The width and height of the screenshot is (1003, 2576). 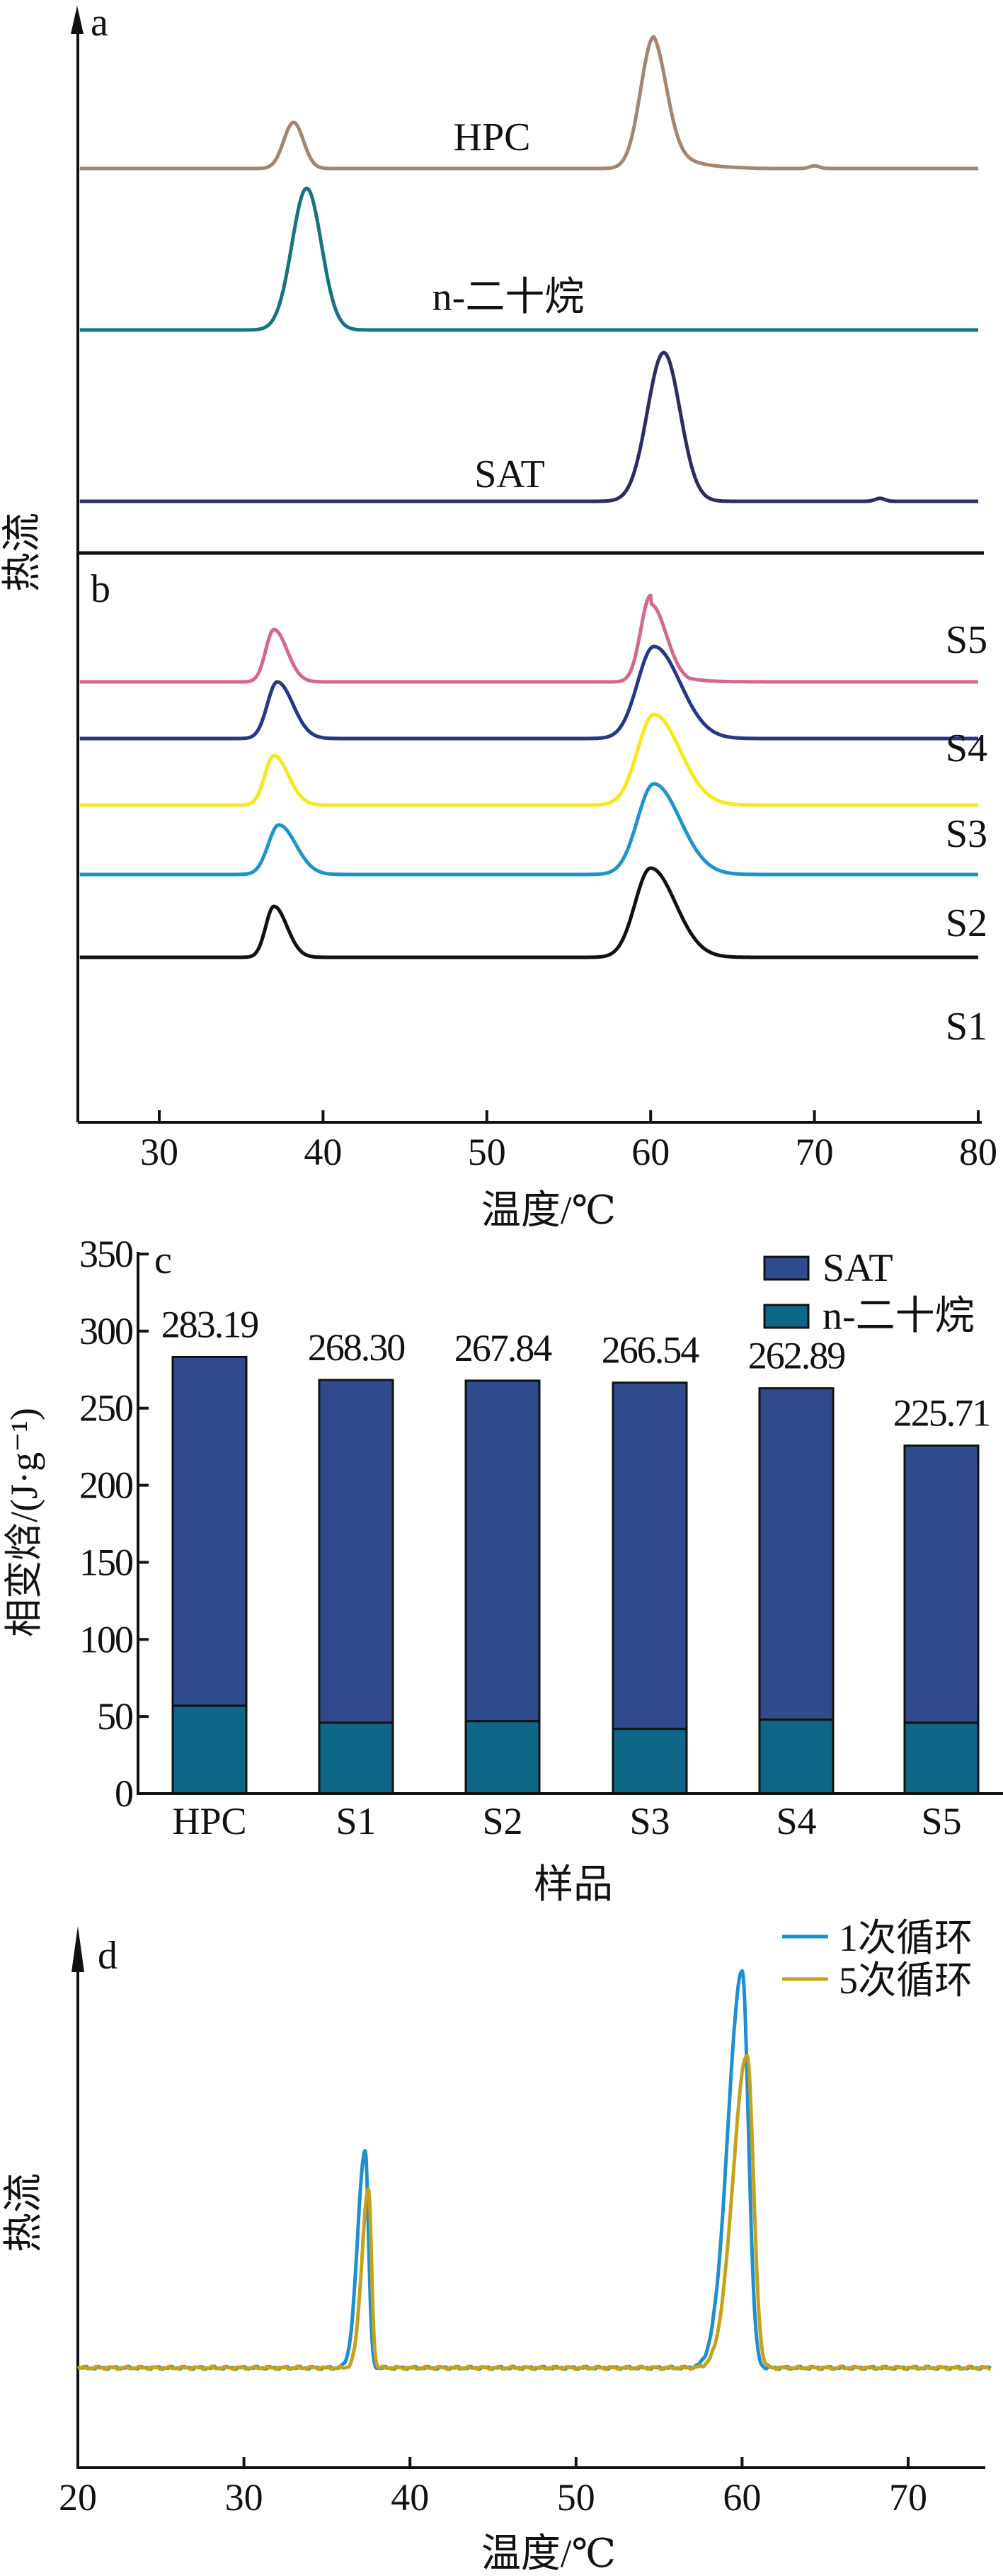 What do you see at coordinates (966, 1027) in the screenshot?
I see `series-label: S1` at bounding box center [966, 1027].